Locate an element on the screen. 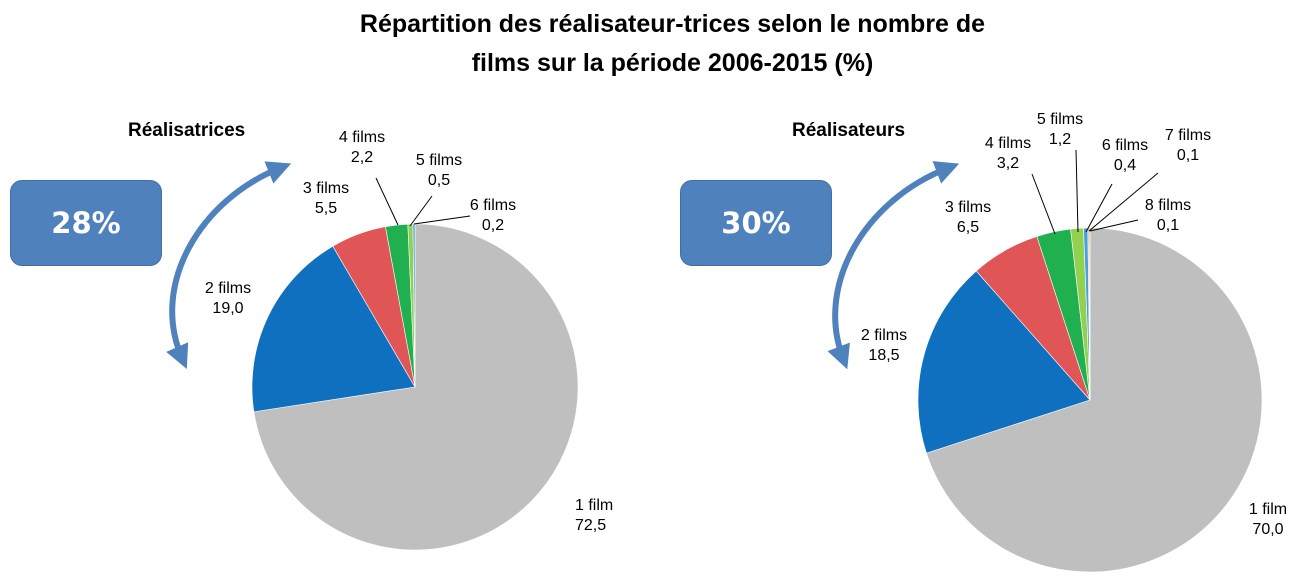 The image size is (1305, 580). pie-1-value-label-3: 5,5 is located at coordinates (326, 208).